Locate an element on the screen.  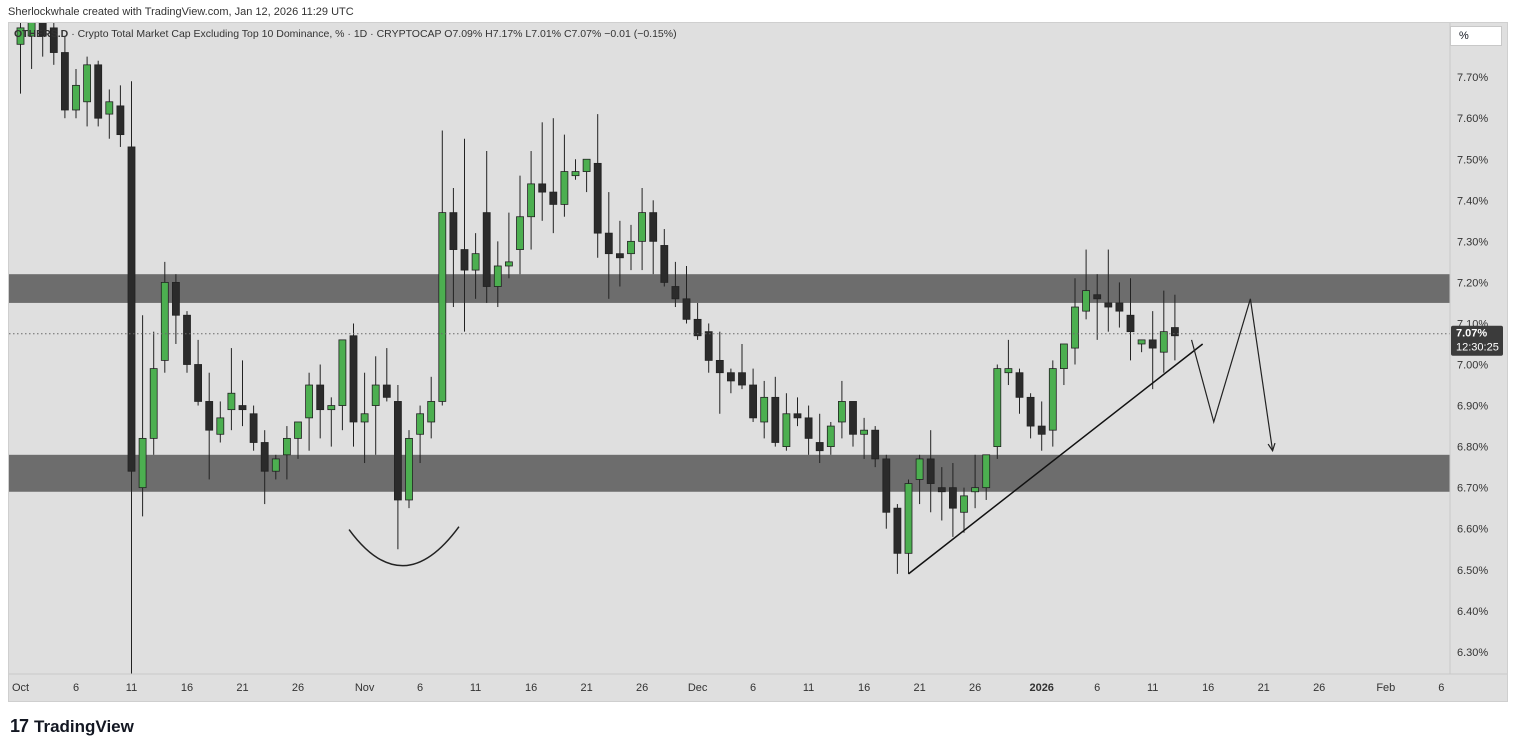
bar-countdown: 12:30:25 is located at coordinates (1477, 348).